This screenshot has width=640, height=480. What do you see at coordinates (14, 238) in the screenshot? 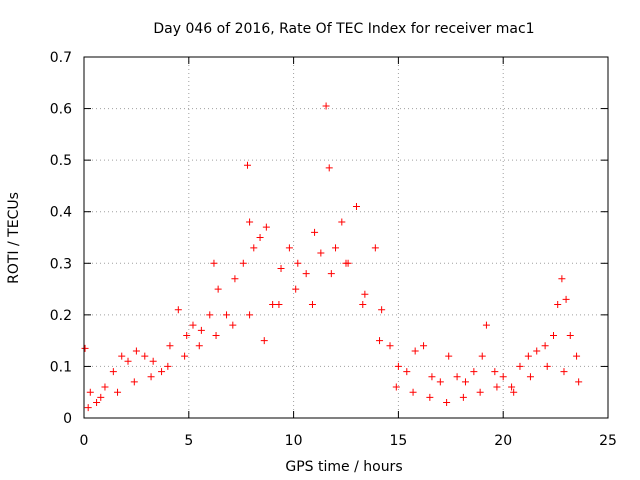
I see `y-axis-label: ROTI / TECUs` at bounding box center [14, 238].